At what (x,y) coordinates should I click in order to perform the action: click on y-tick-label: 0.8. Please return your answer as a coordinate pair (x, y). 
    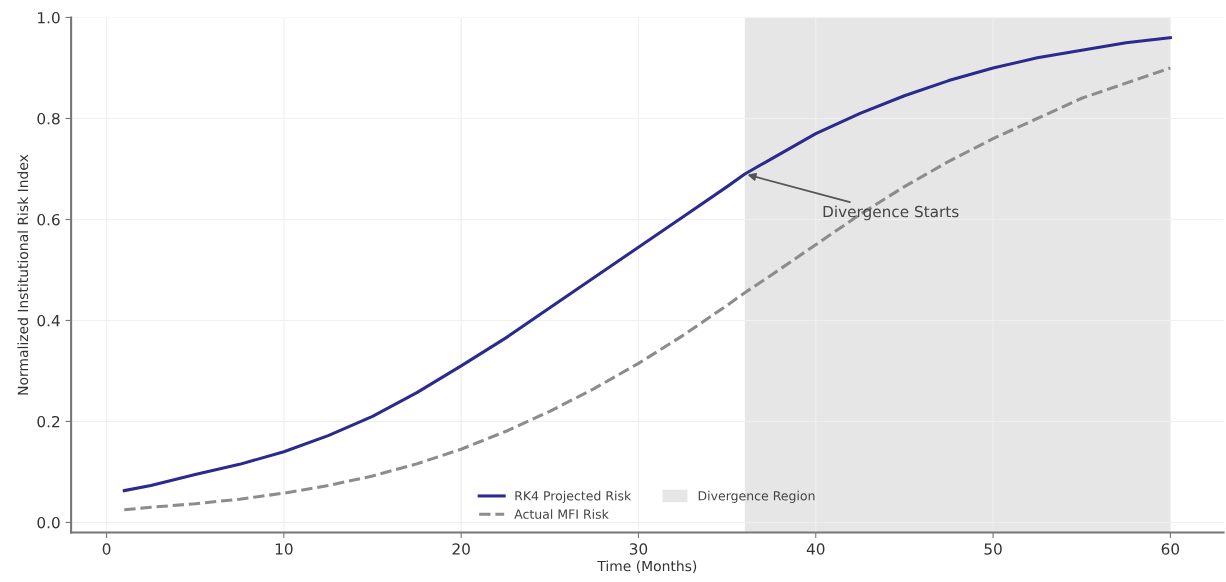
    Looking at the image, I should click on (48, 118).